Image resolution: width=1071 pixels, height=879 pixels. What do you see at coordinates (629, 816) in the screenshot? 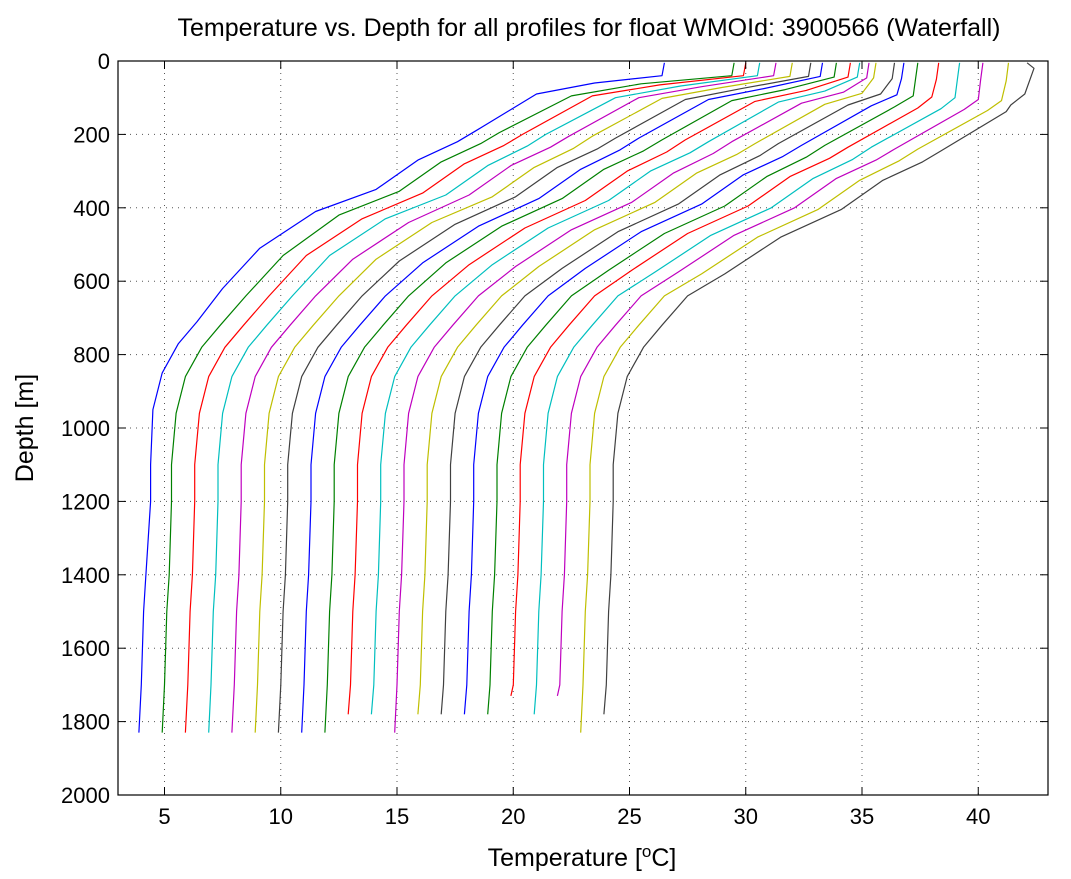
I see `x-tick-label: 25` at bounding box center [629, 816].